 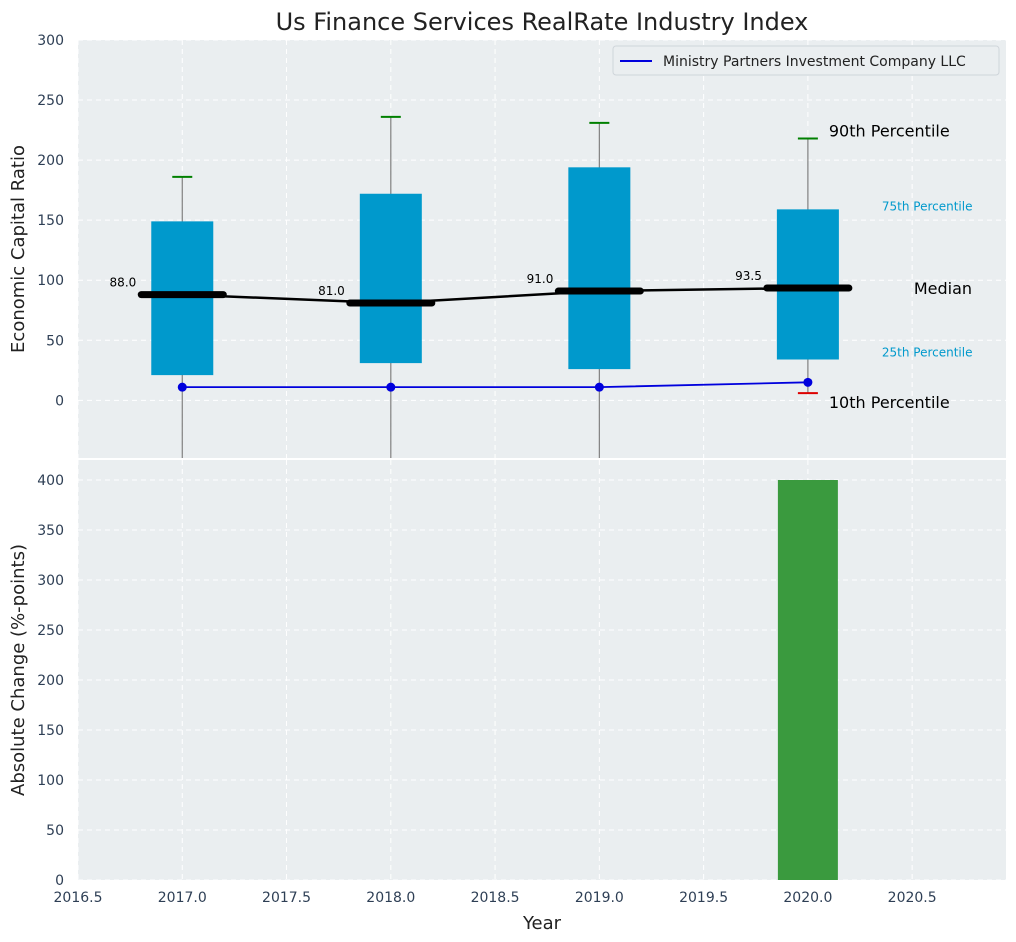 What do you see at coordinates (50, 531) in the screenshot?
I see `bottom-ytick-label: 350` at bounding box center [50, 531].